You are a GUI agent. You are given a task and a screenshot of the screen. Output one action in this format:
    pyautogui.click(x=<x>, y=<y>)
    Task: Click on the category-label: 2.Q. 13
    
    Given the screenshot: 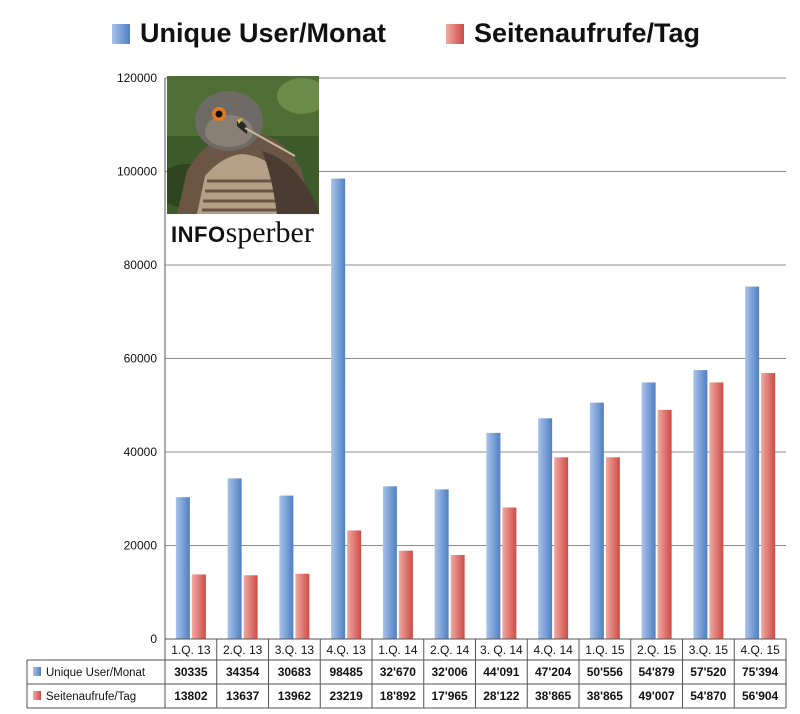 What is the action you would take?
    pyautogui.click(x=243, y=650)
    